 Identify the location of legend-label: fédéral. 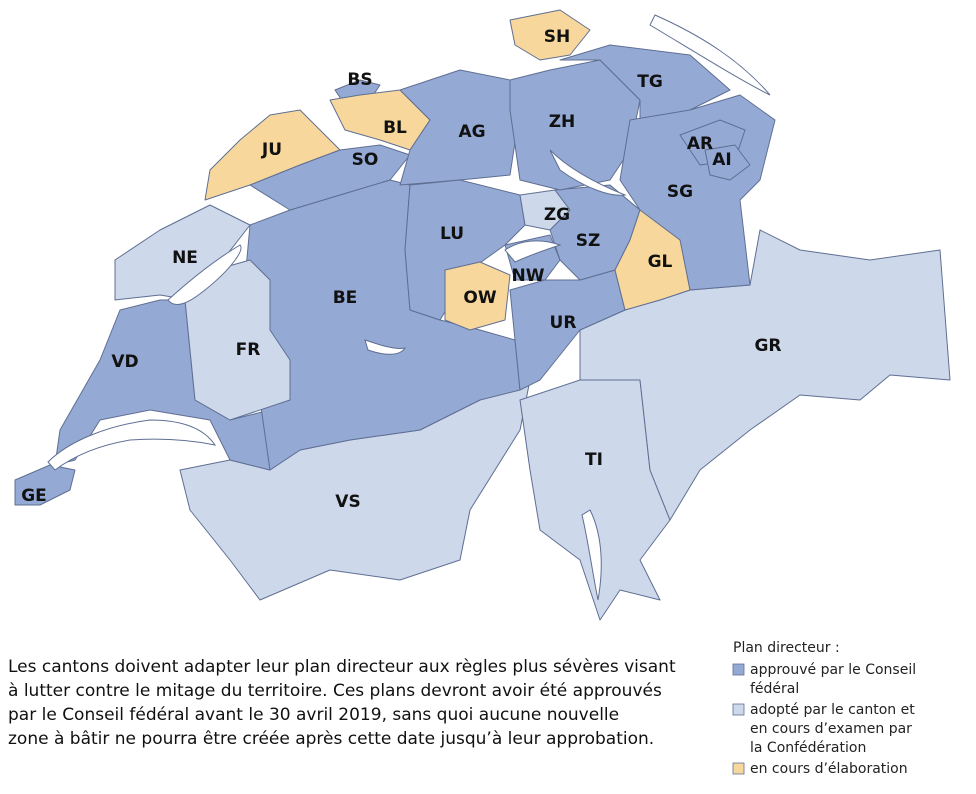
(774, 689).